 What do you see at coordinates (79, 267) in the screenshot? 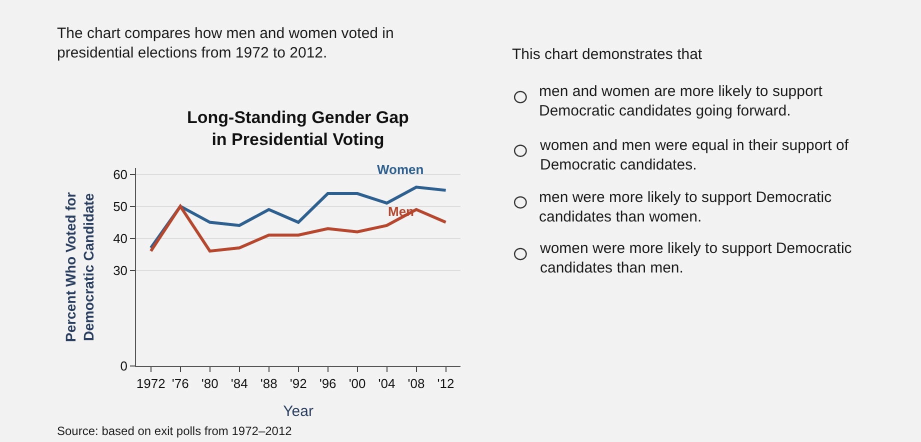
I see `y-axis-title: Percent Who Voted for Democratic Candidate` at bounding box center [79, 267].